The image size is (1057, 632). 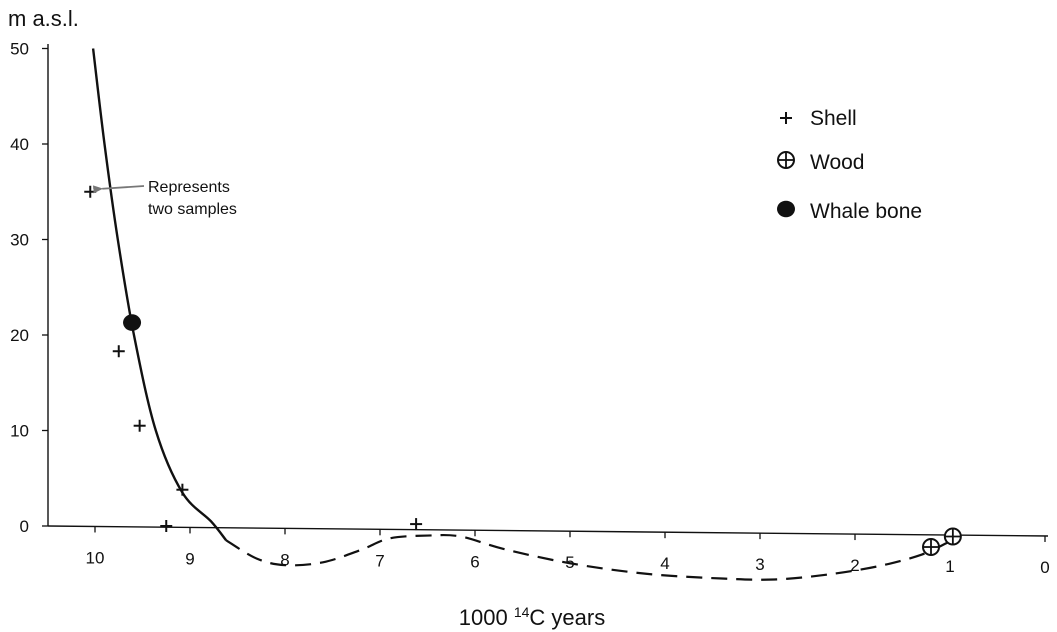 I want to click on y-ticks: 0 10 20 30 40 50, so click(x=29, y=288).